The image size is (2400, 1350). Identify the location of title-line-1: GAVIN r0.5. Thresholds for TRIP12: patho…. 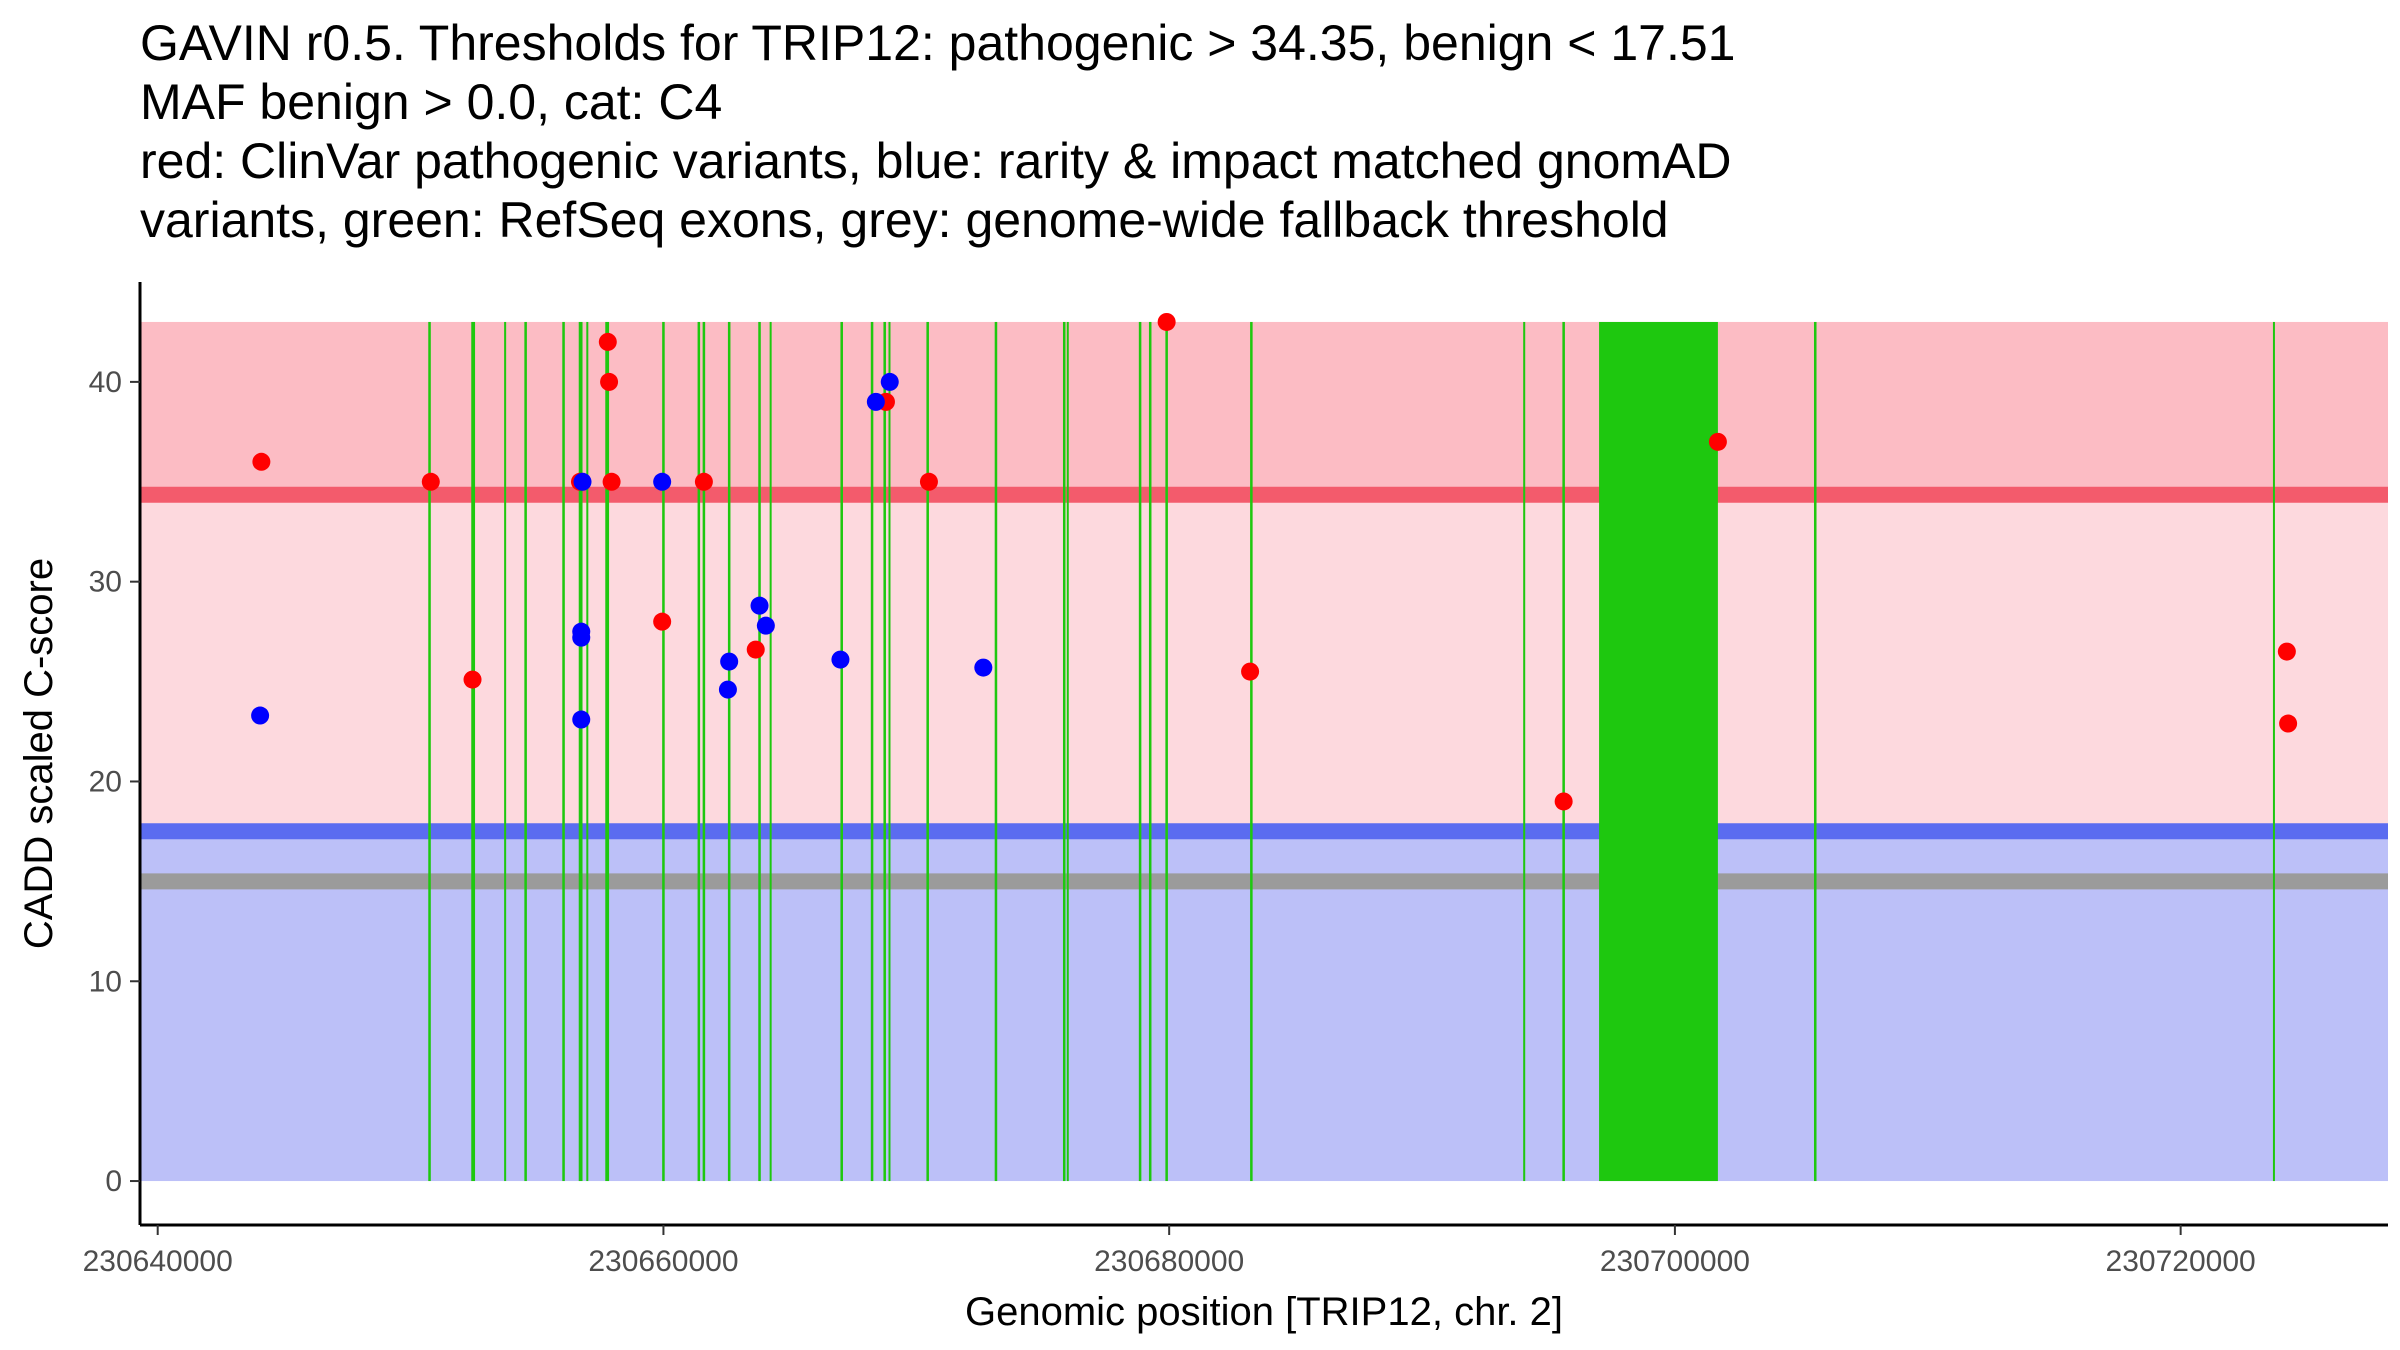
(938, 43).